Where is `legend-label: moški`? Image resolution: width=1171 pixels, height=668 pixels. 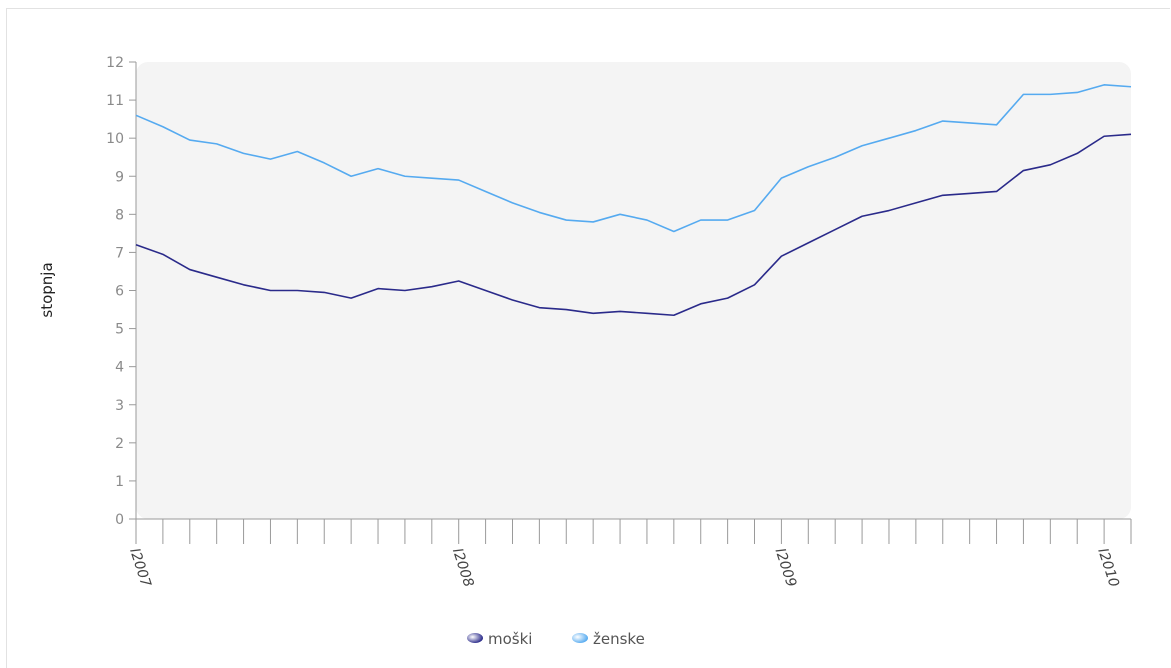
legend-label: moški is located at coordinates (510, 639).